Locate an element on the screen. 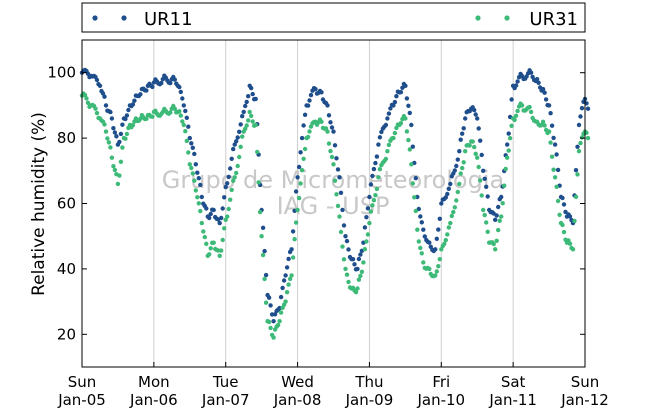 This screenshot has height=409, width=650. x-tick-label-day: Thu is located at coordinates (368, 382).